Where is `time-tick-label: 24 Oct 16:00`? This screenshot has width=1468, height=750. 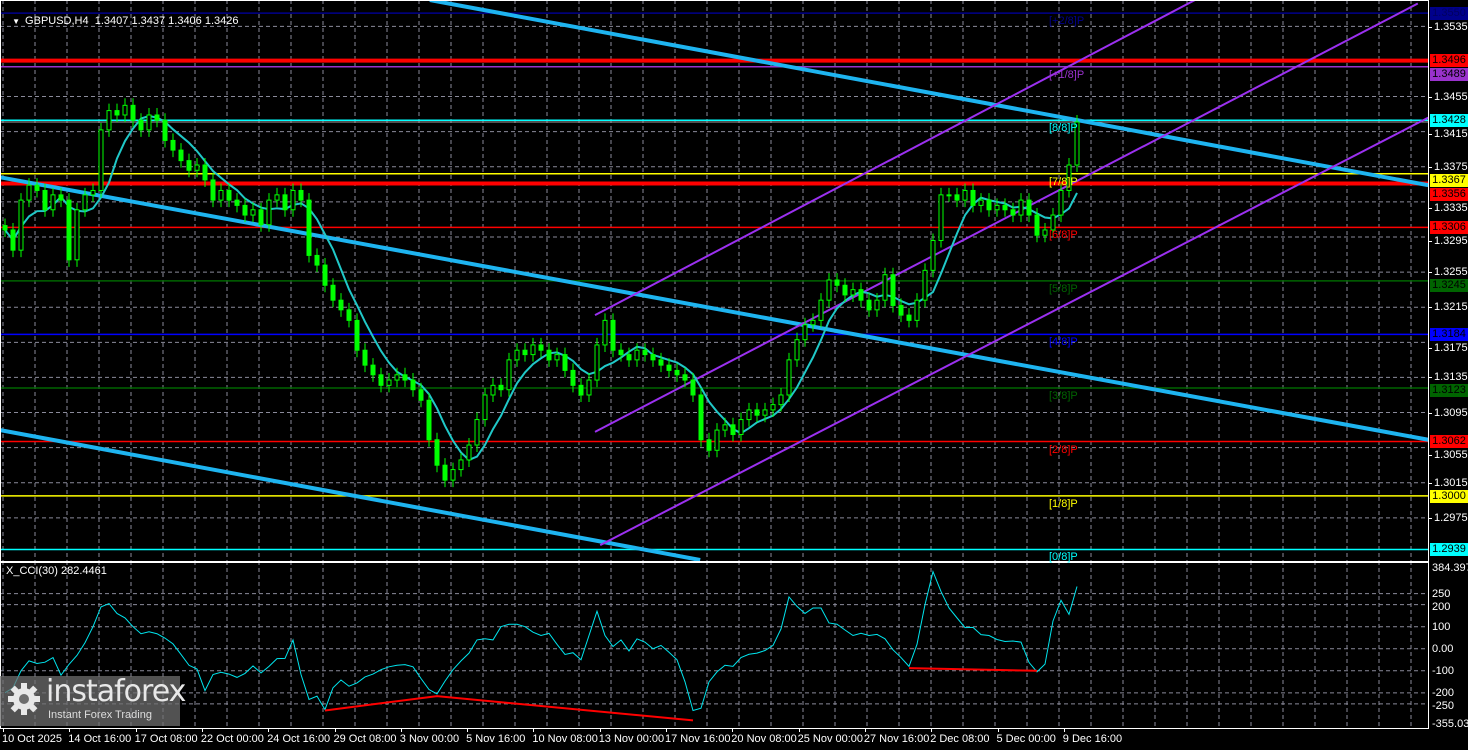 time-tick-label: 24 Oct 16:00 is located at coordinates (299, 739).